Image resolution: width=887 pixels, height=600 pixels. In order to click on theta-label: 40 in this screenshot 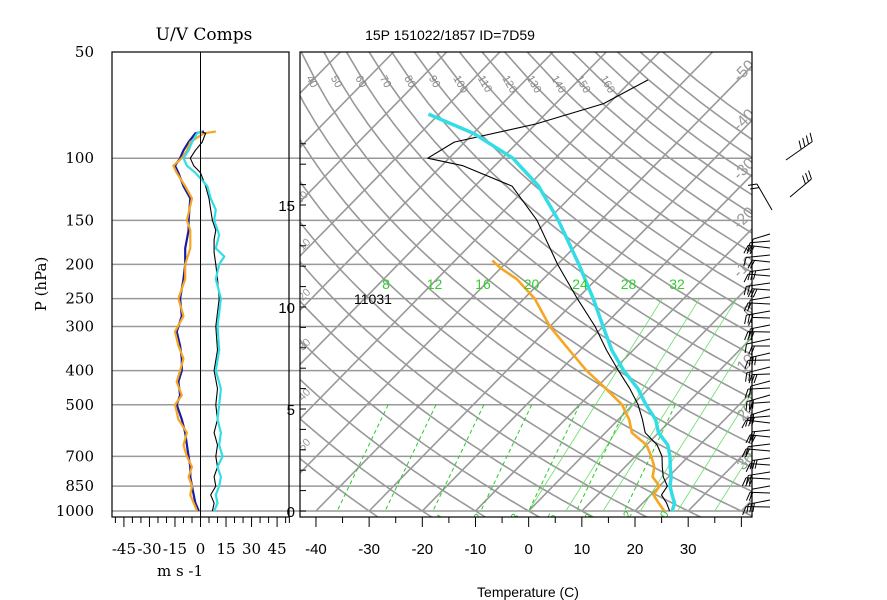, I will do `click(311, 82)`.